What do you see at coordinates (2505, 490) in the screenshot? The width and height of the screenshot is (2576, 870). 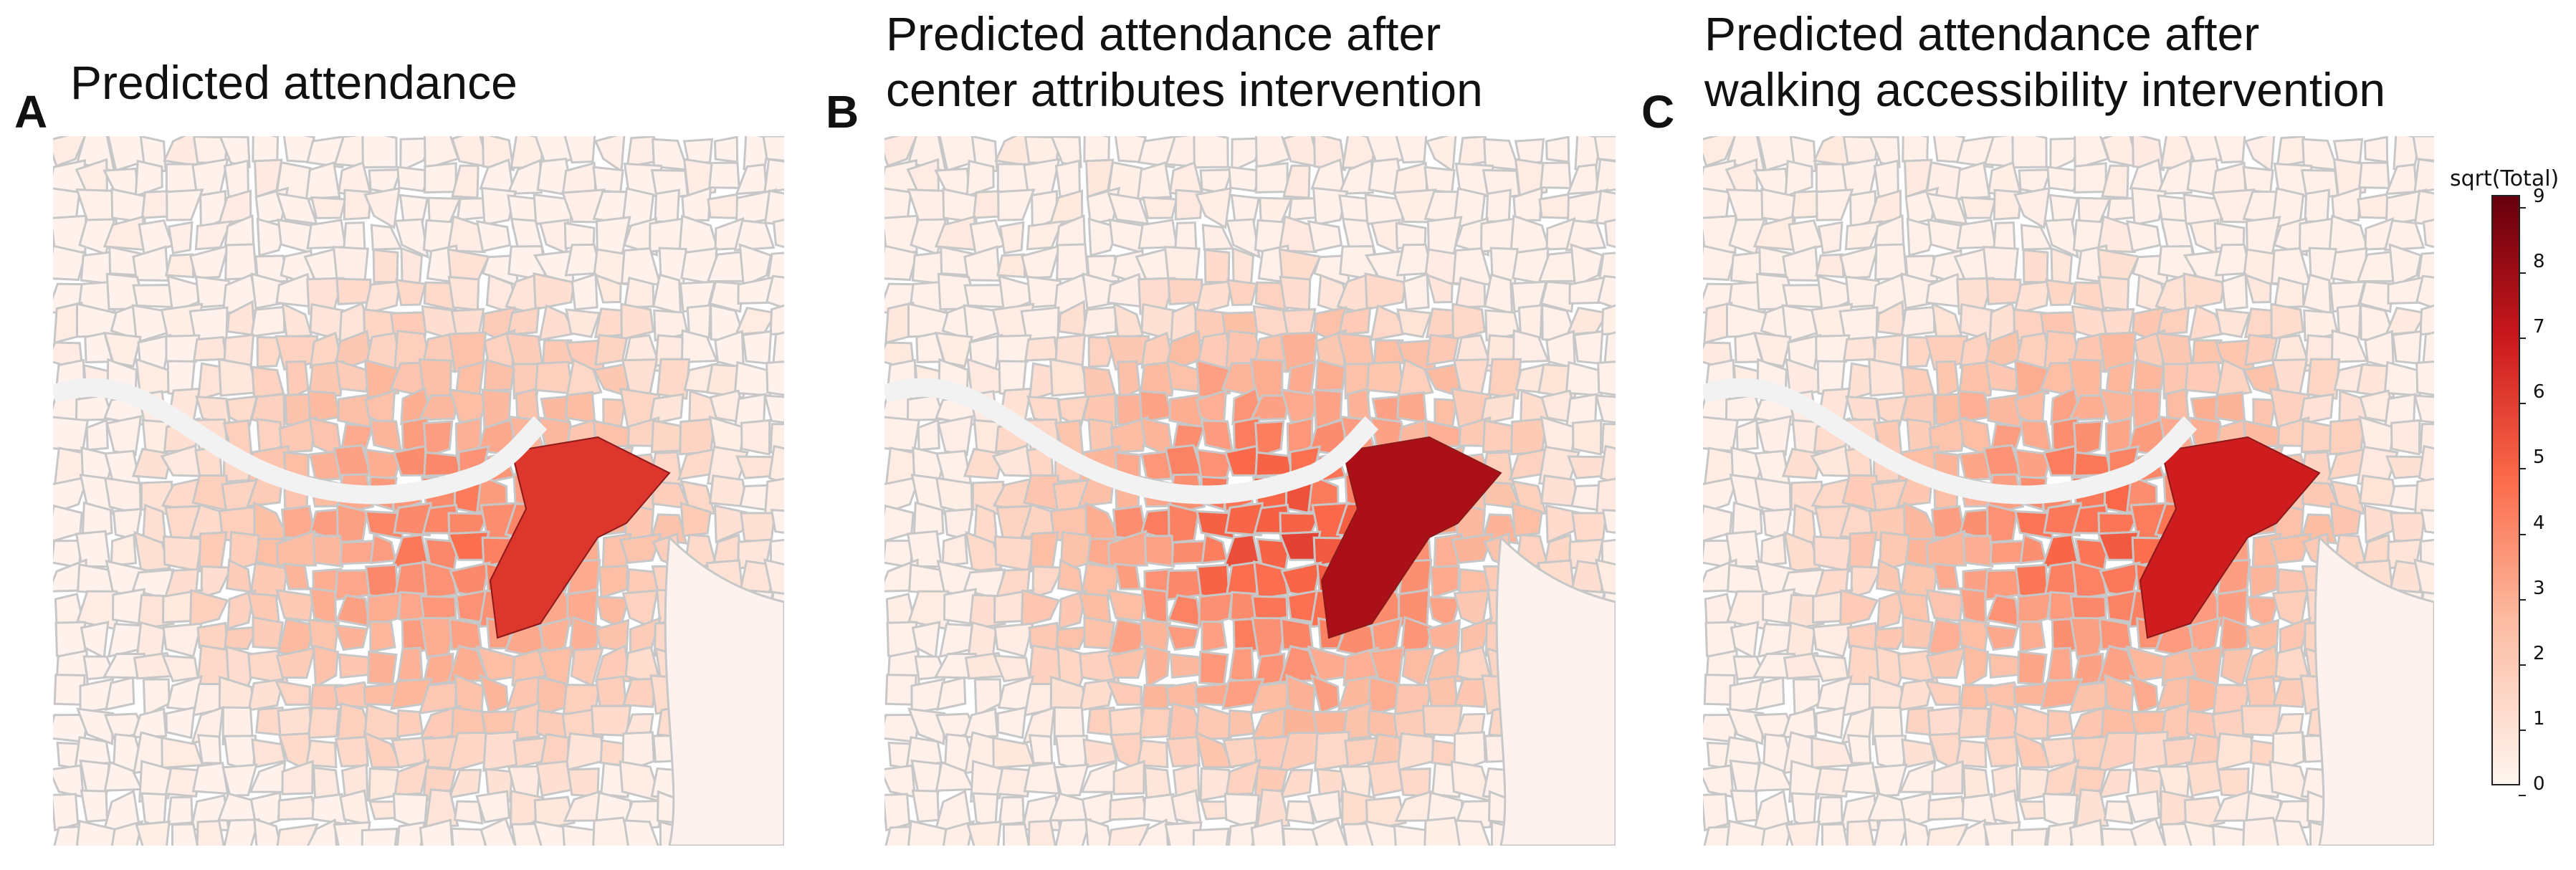 I see `colorbar` at bounding box center [2505, 490].